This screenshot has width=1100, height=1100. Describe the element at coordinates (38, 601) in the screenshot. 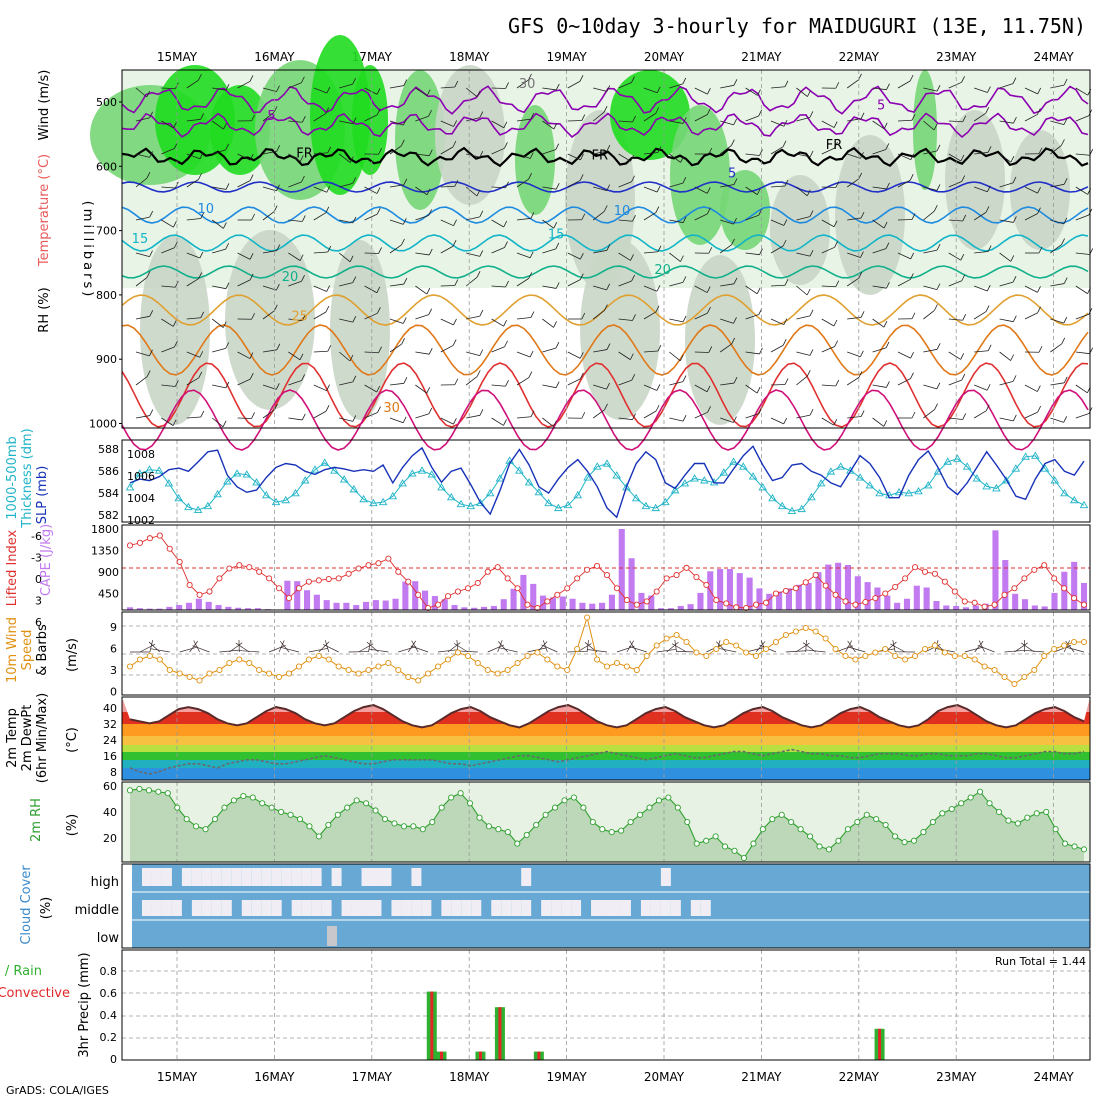

I see `li-tick: 3` at that location.